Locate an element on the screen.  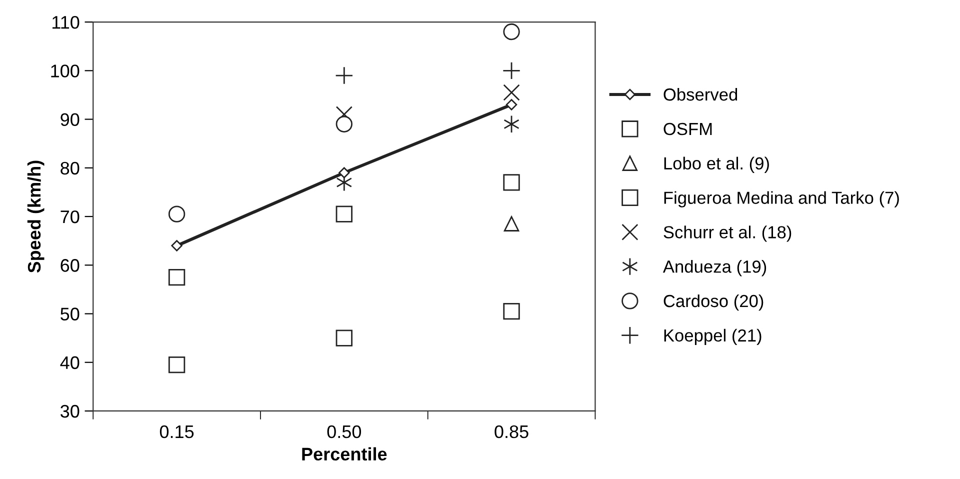
y-tick-label: 70 is located at coordinates (70, 217).